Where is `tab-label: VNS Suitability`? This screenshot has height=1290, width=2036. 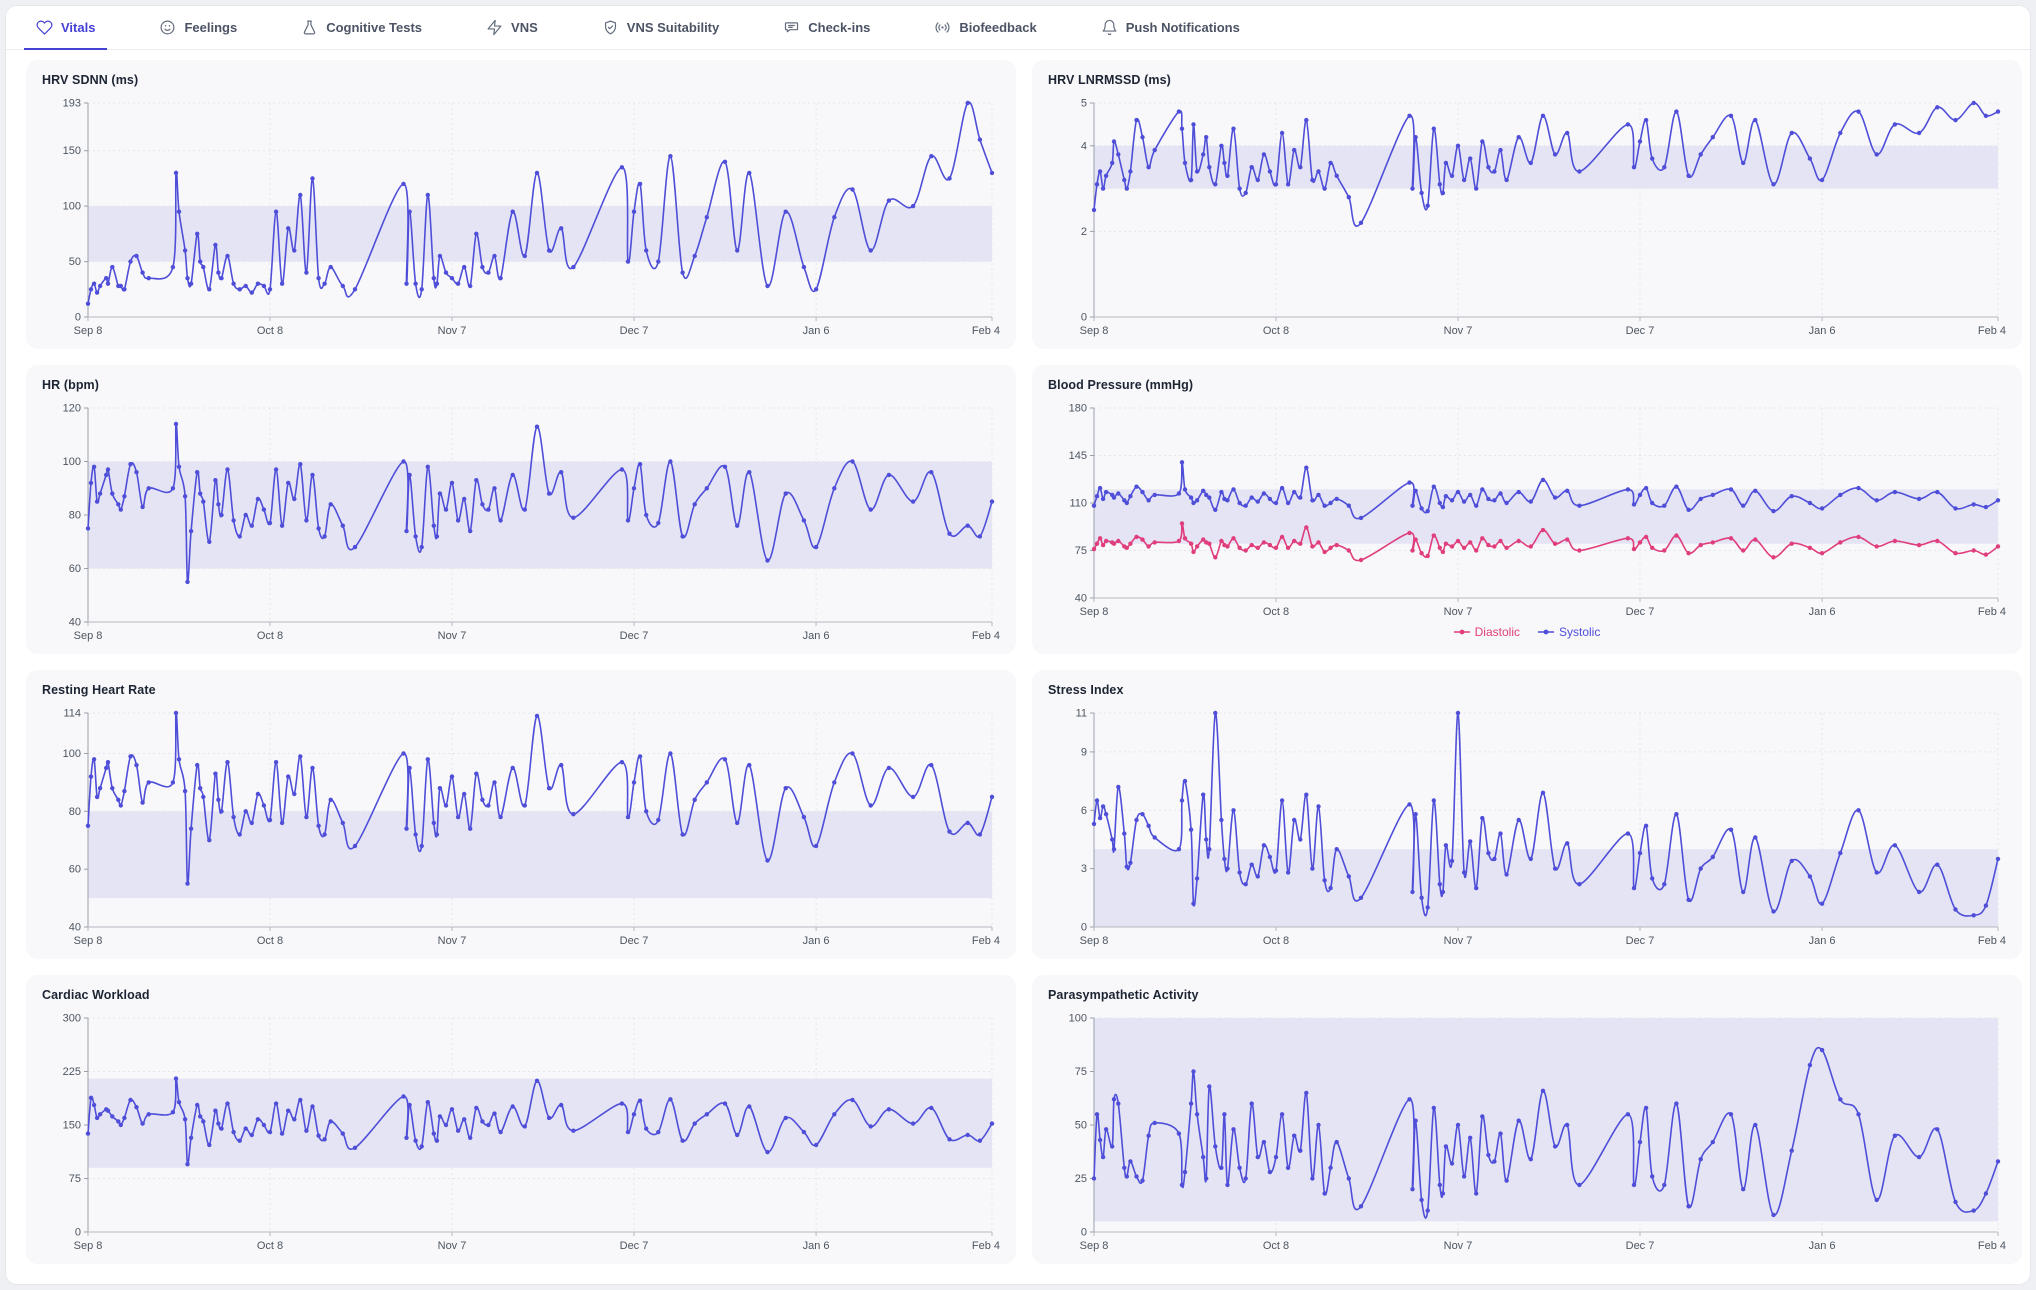
tab-label: VNS Suitability is located at coordinates (673, 27).